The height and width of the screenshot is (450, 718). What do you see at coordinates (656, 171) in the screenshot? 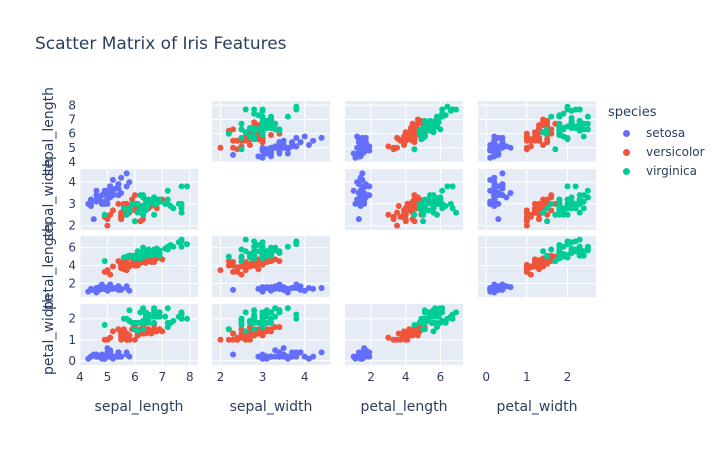
I see `legend-item-virginica: virginica` at bounding box center [656, 171].